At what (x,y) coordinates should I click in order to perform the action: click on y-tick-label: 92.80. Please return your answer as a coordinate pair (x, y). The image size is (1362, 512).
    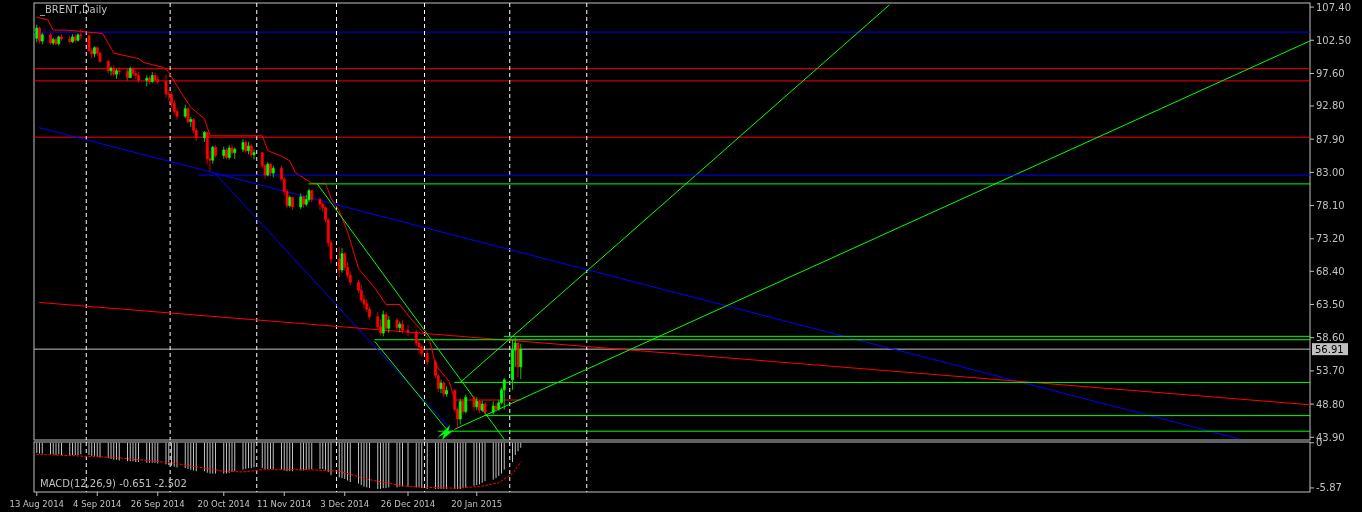
    Looking at the image, I should click on (1330, 106).